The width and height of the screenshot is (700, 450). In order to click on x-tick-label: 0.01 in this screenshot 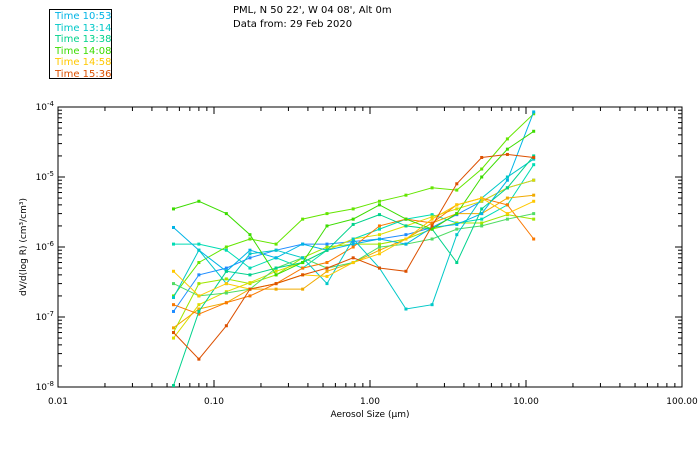, I will do `click(58, 402)`.